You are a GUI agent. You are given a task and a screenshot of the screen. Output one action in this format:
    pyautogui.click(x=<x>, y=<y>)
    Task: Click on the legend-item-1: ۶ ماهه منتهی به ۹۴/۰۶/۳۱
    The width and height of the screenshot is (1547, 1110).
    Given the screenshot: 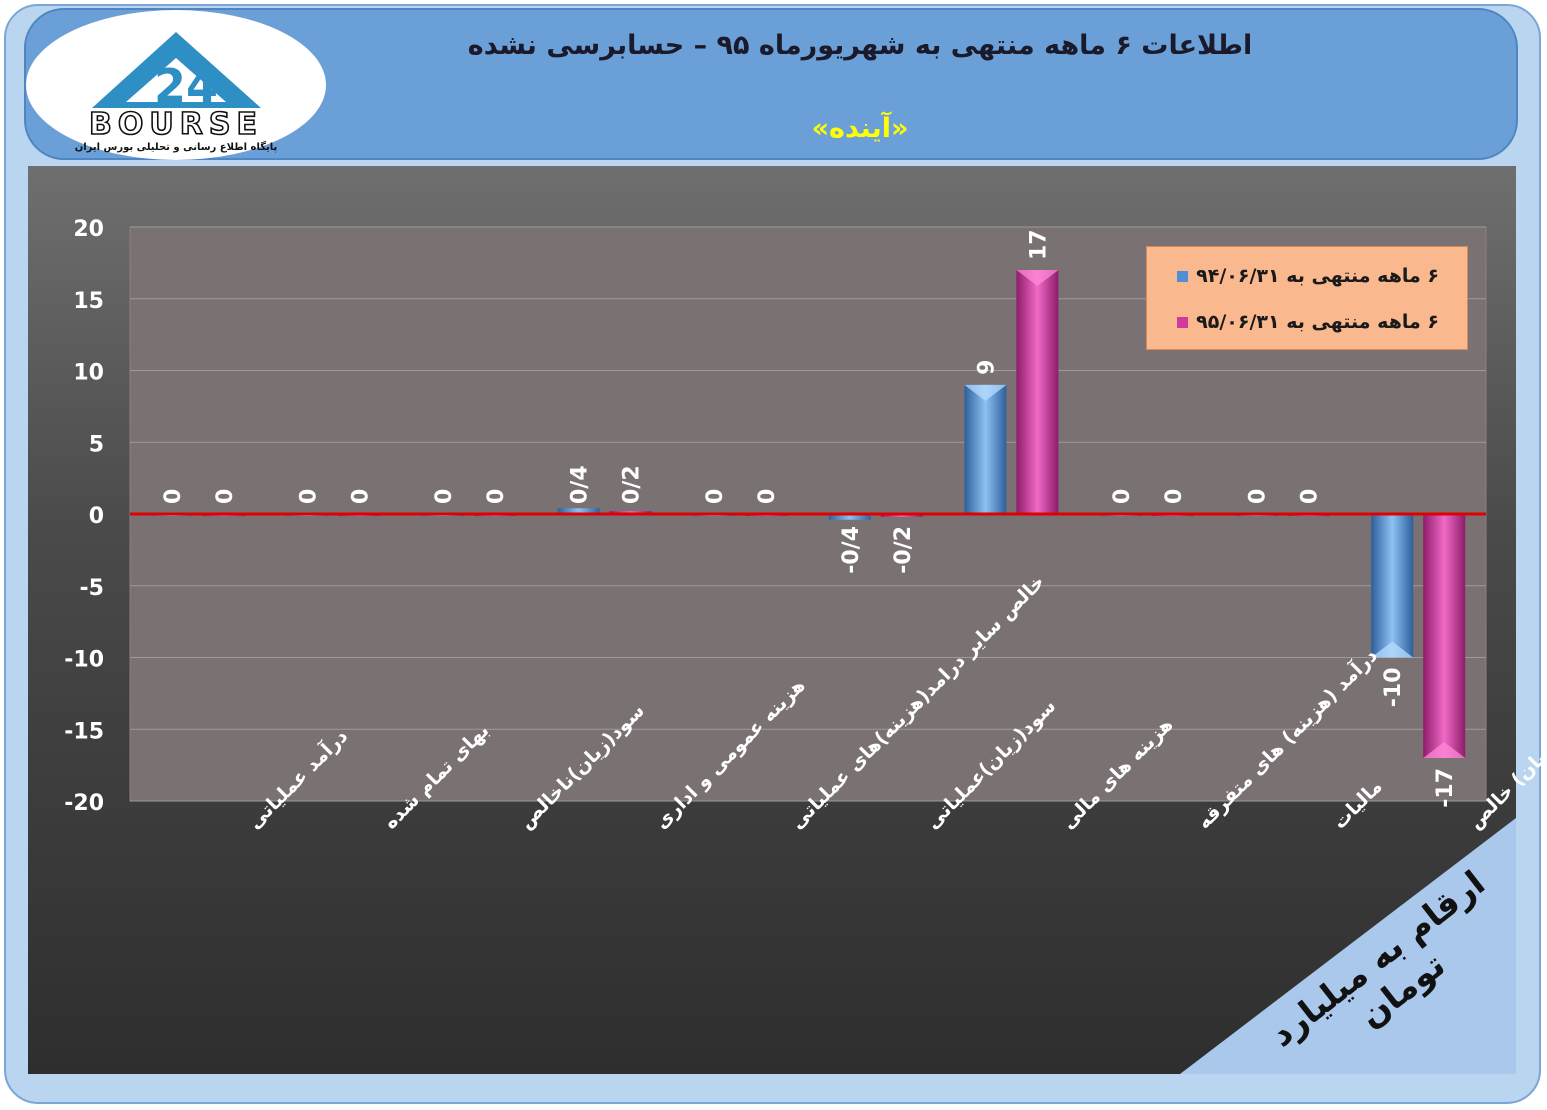 What is the action you would take?
    pyautogui.click(x=1308, y=276)
    